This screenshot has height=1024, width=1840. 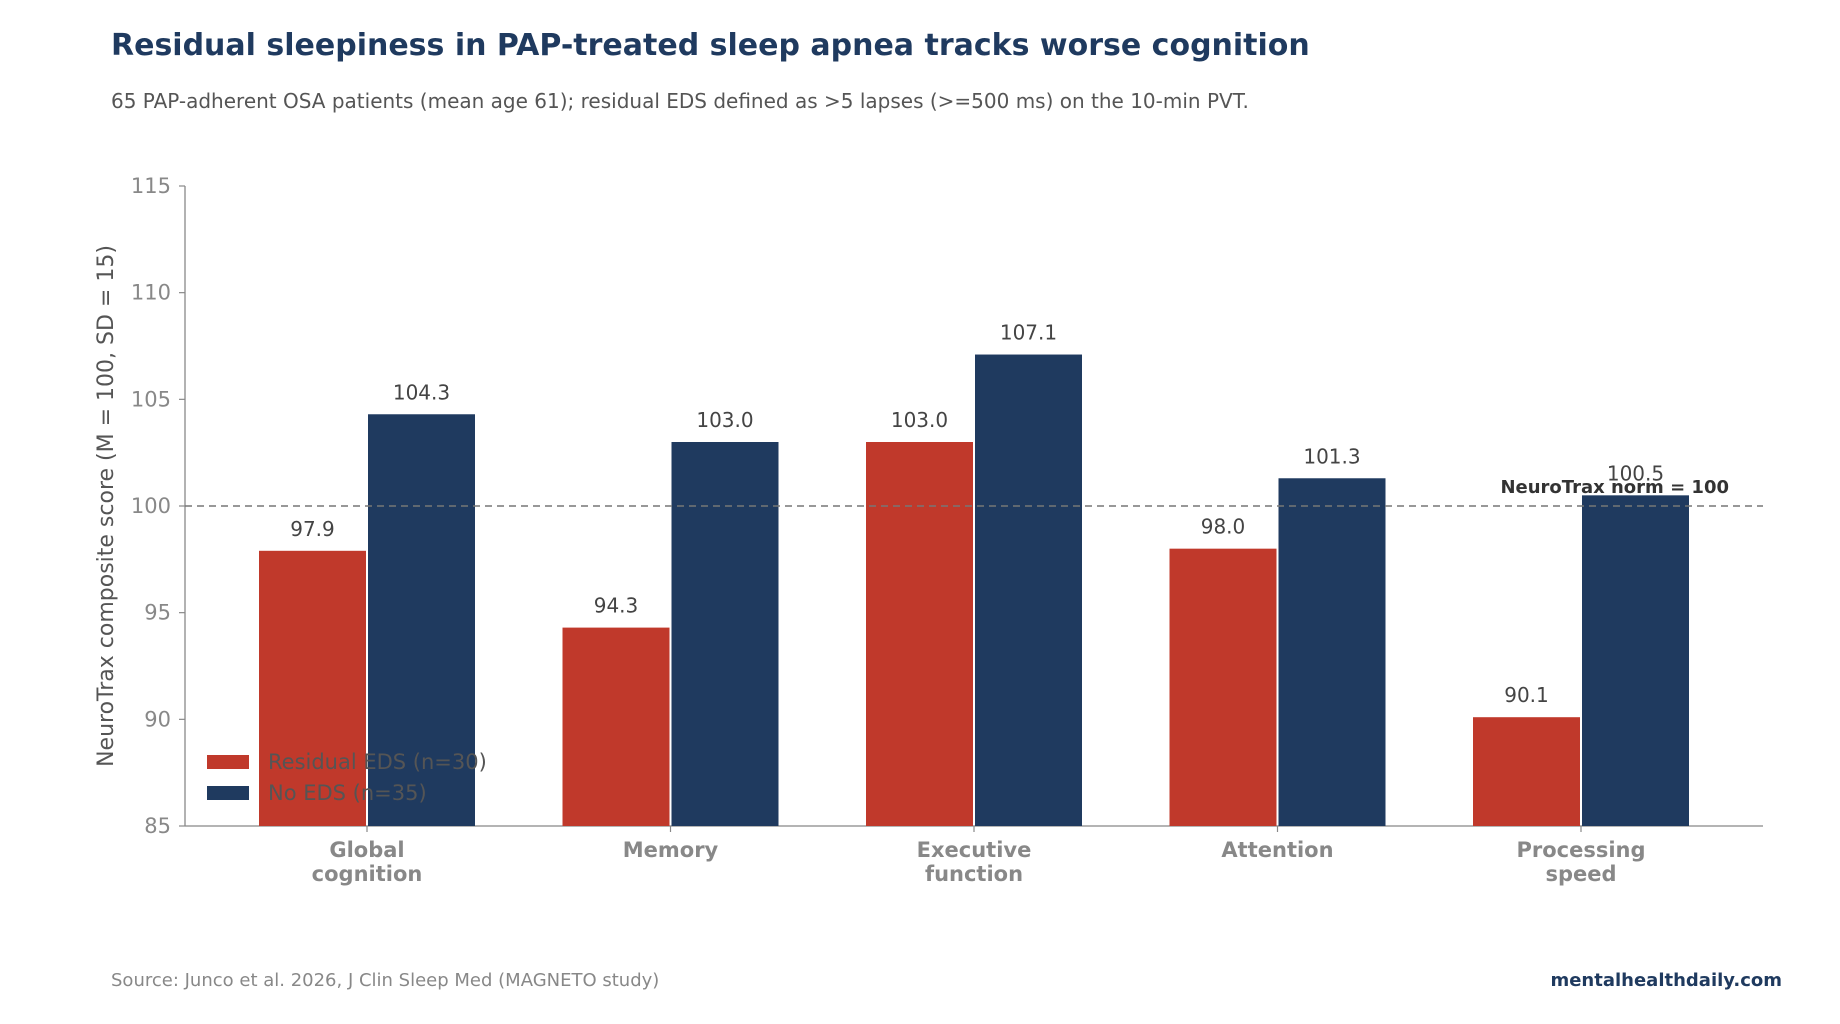 I want to click on x-category-label: Attention, so click(x=1277, y=850).